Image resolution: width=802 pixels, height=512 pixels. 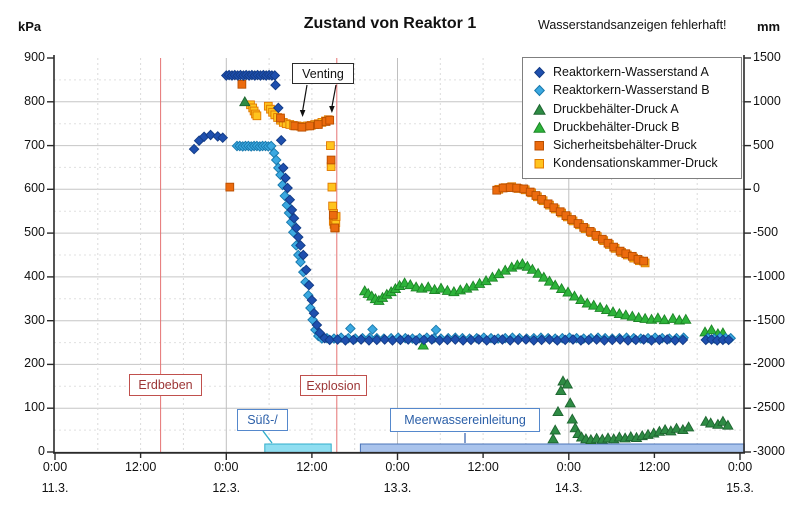 I want to click on legend-label: Sicherheitsbehälter-Druck, so click(x=625, y=145).